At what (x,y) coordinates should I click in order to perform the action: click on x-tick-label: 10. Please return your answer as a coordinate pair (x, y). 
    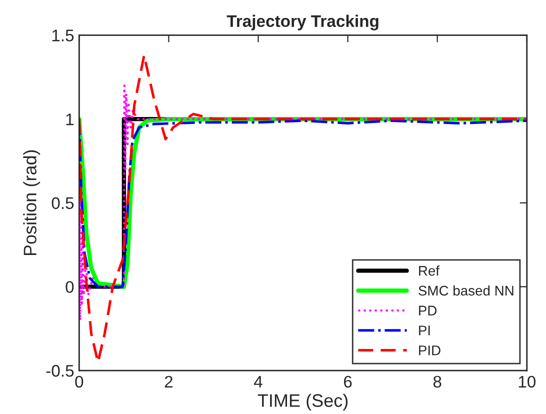
    Looking at the image, I should click on (527, 382).